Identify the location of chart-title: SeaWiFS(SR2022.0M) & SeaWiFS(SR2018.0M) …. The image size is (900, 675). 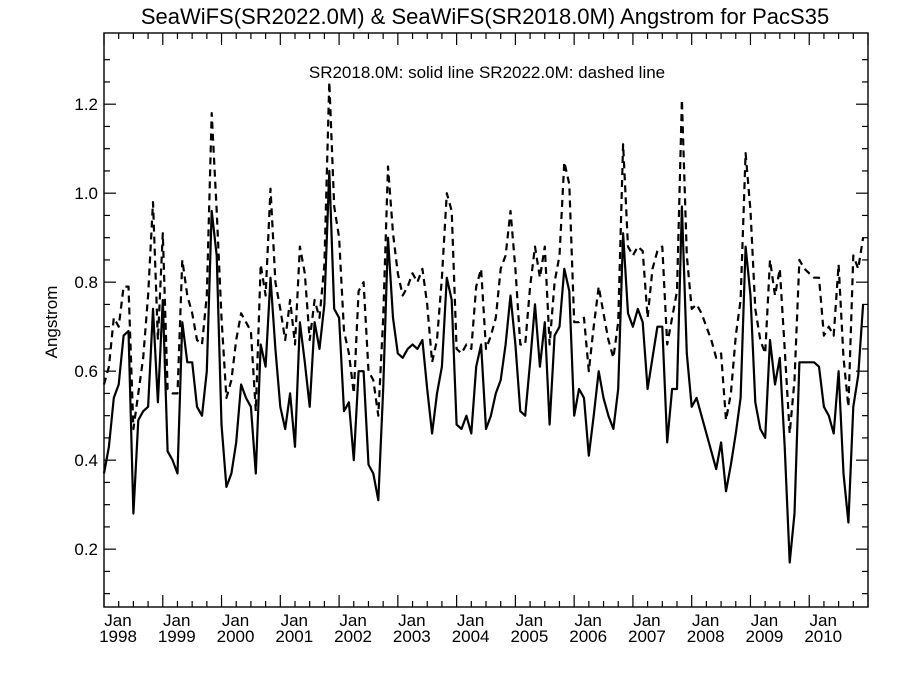
(485, 16).